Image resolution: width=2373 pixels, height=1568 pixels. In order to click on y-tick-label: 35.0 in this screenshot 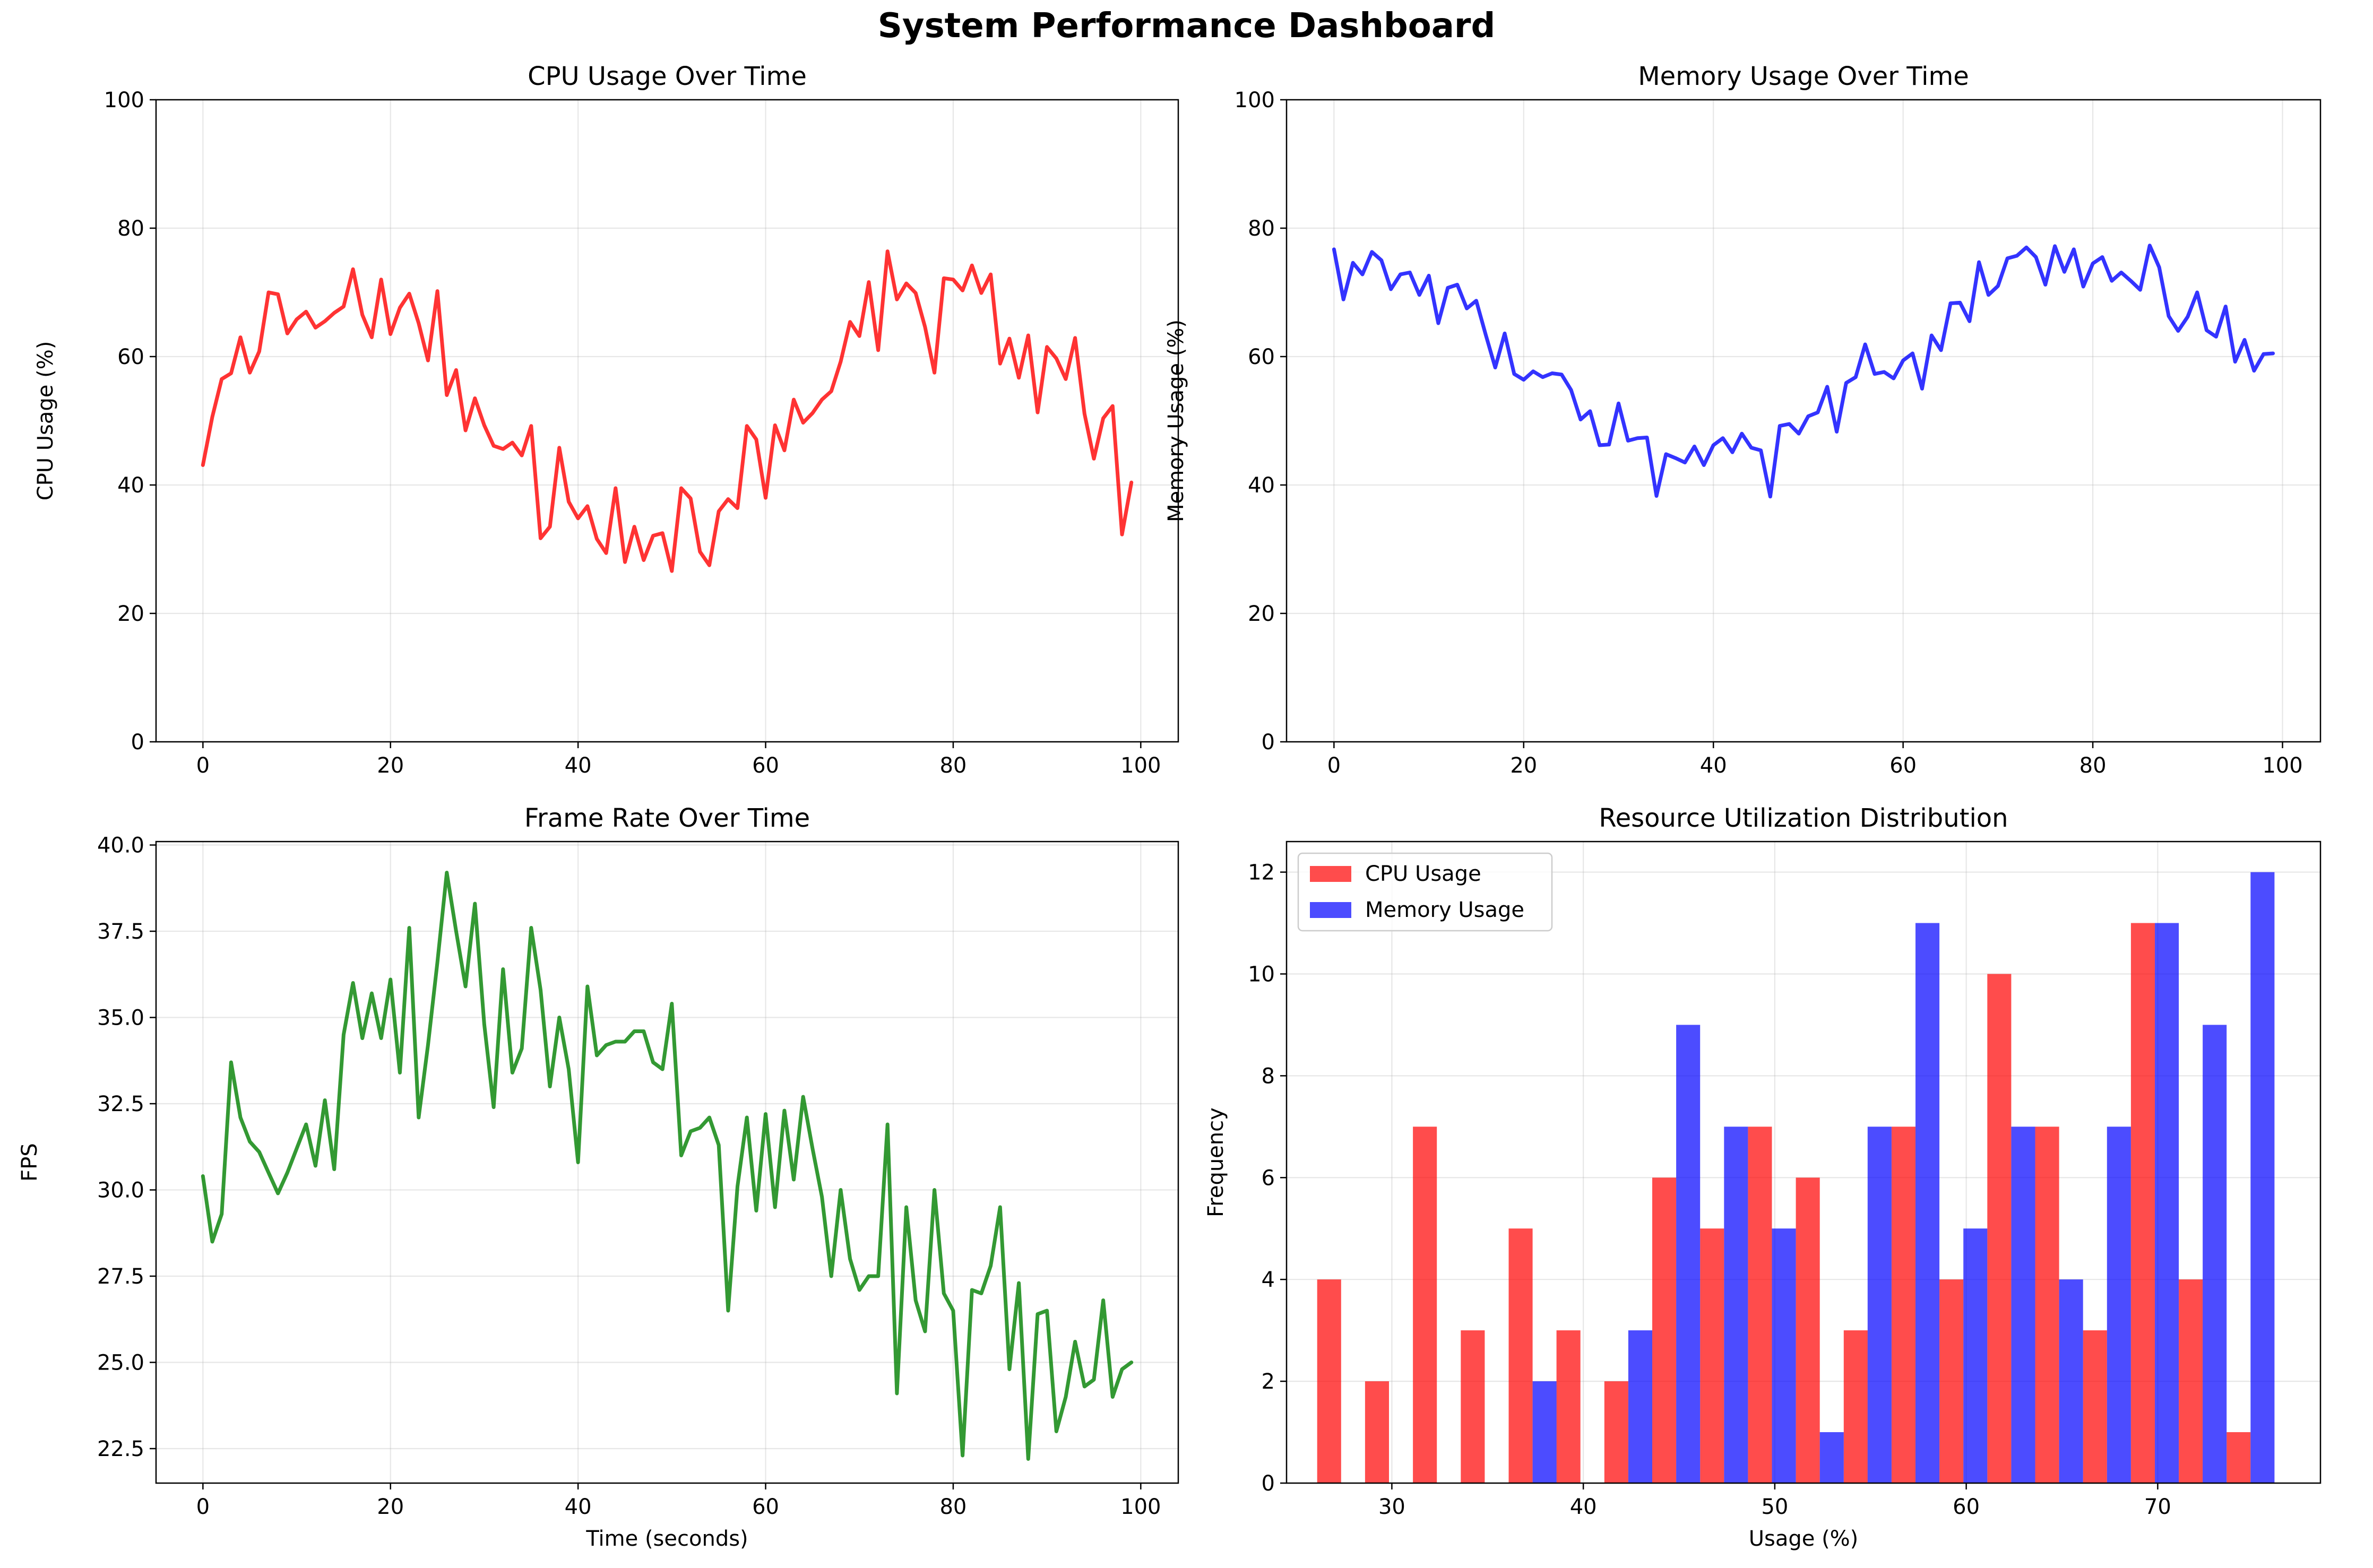, I will do `click(120, 1018)`.